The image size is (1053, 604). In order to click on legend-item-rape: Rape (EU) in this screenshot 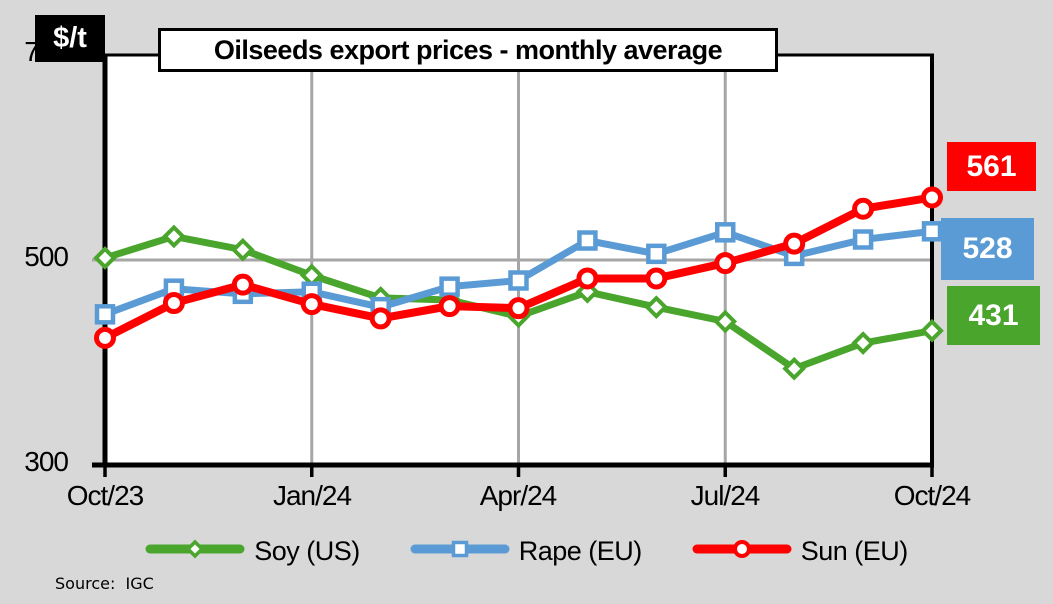, I will do `click(526, 551)`.